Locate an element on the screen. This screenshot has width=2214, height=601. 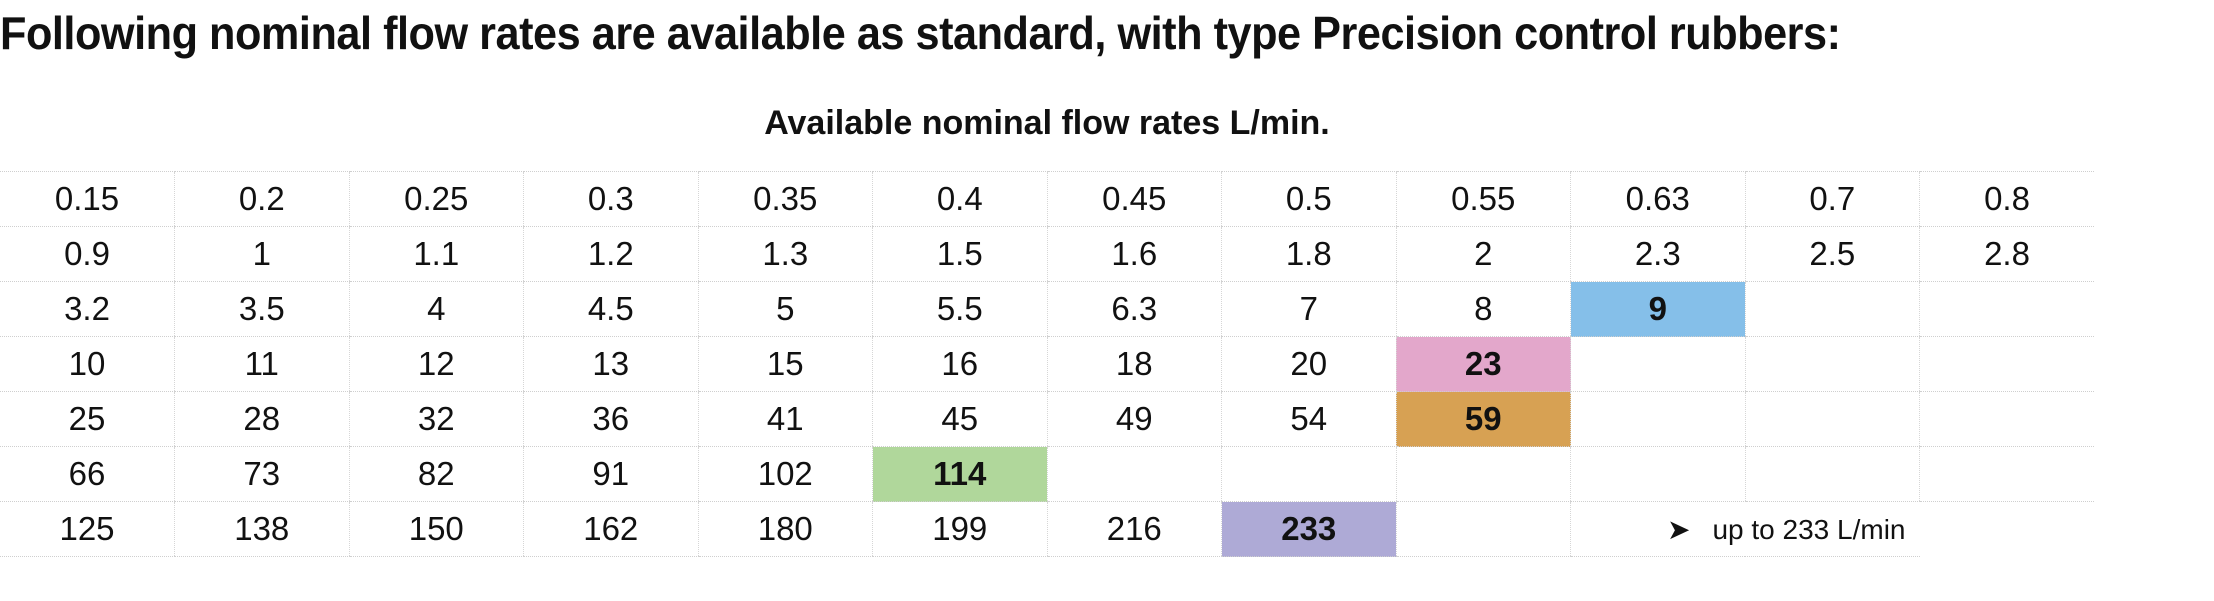
rate-cell: 5 is located at coordinates (785, 309).